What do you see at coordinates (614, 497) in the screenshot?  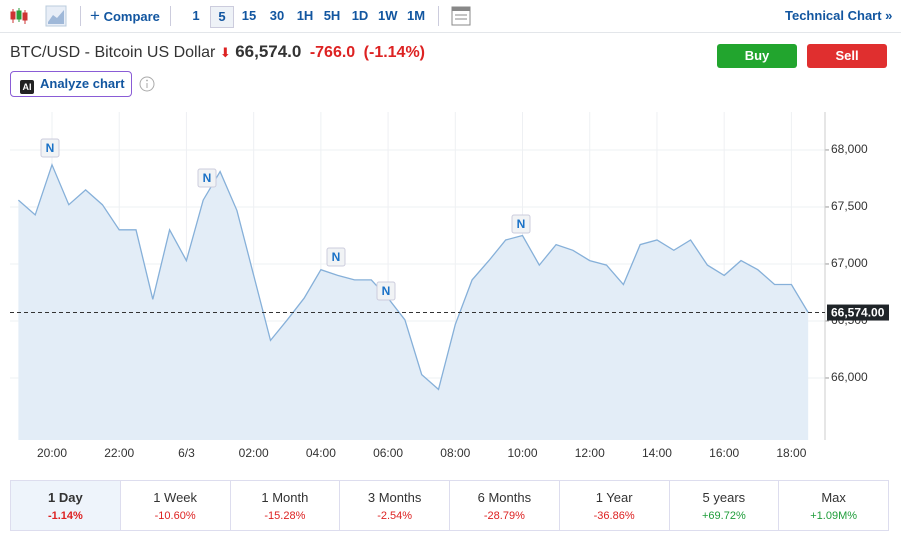 I see `period-label: 1 Year` at bounding box center [614, 497].